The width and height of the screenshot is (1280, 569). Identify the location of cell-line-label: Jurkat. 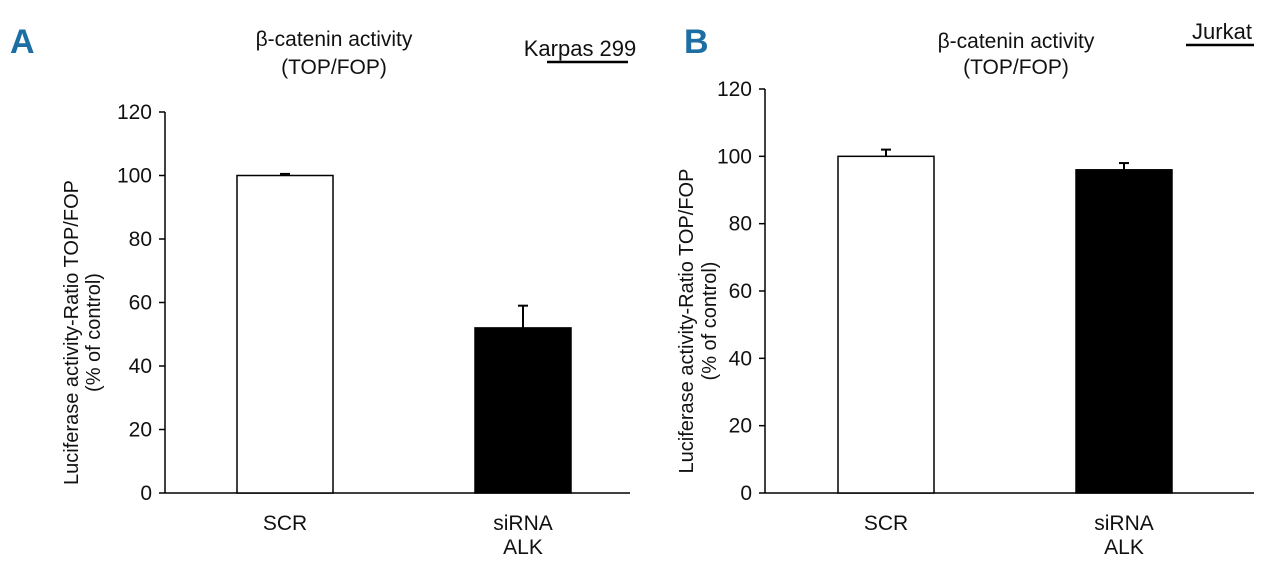
(1222, 31).